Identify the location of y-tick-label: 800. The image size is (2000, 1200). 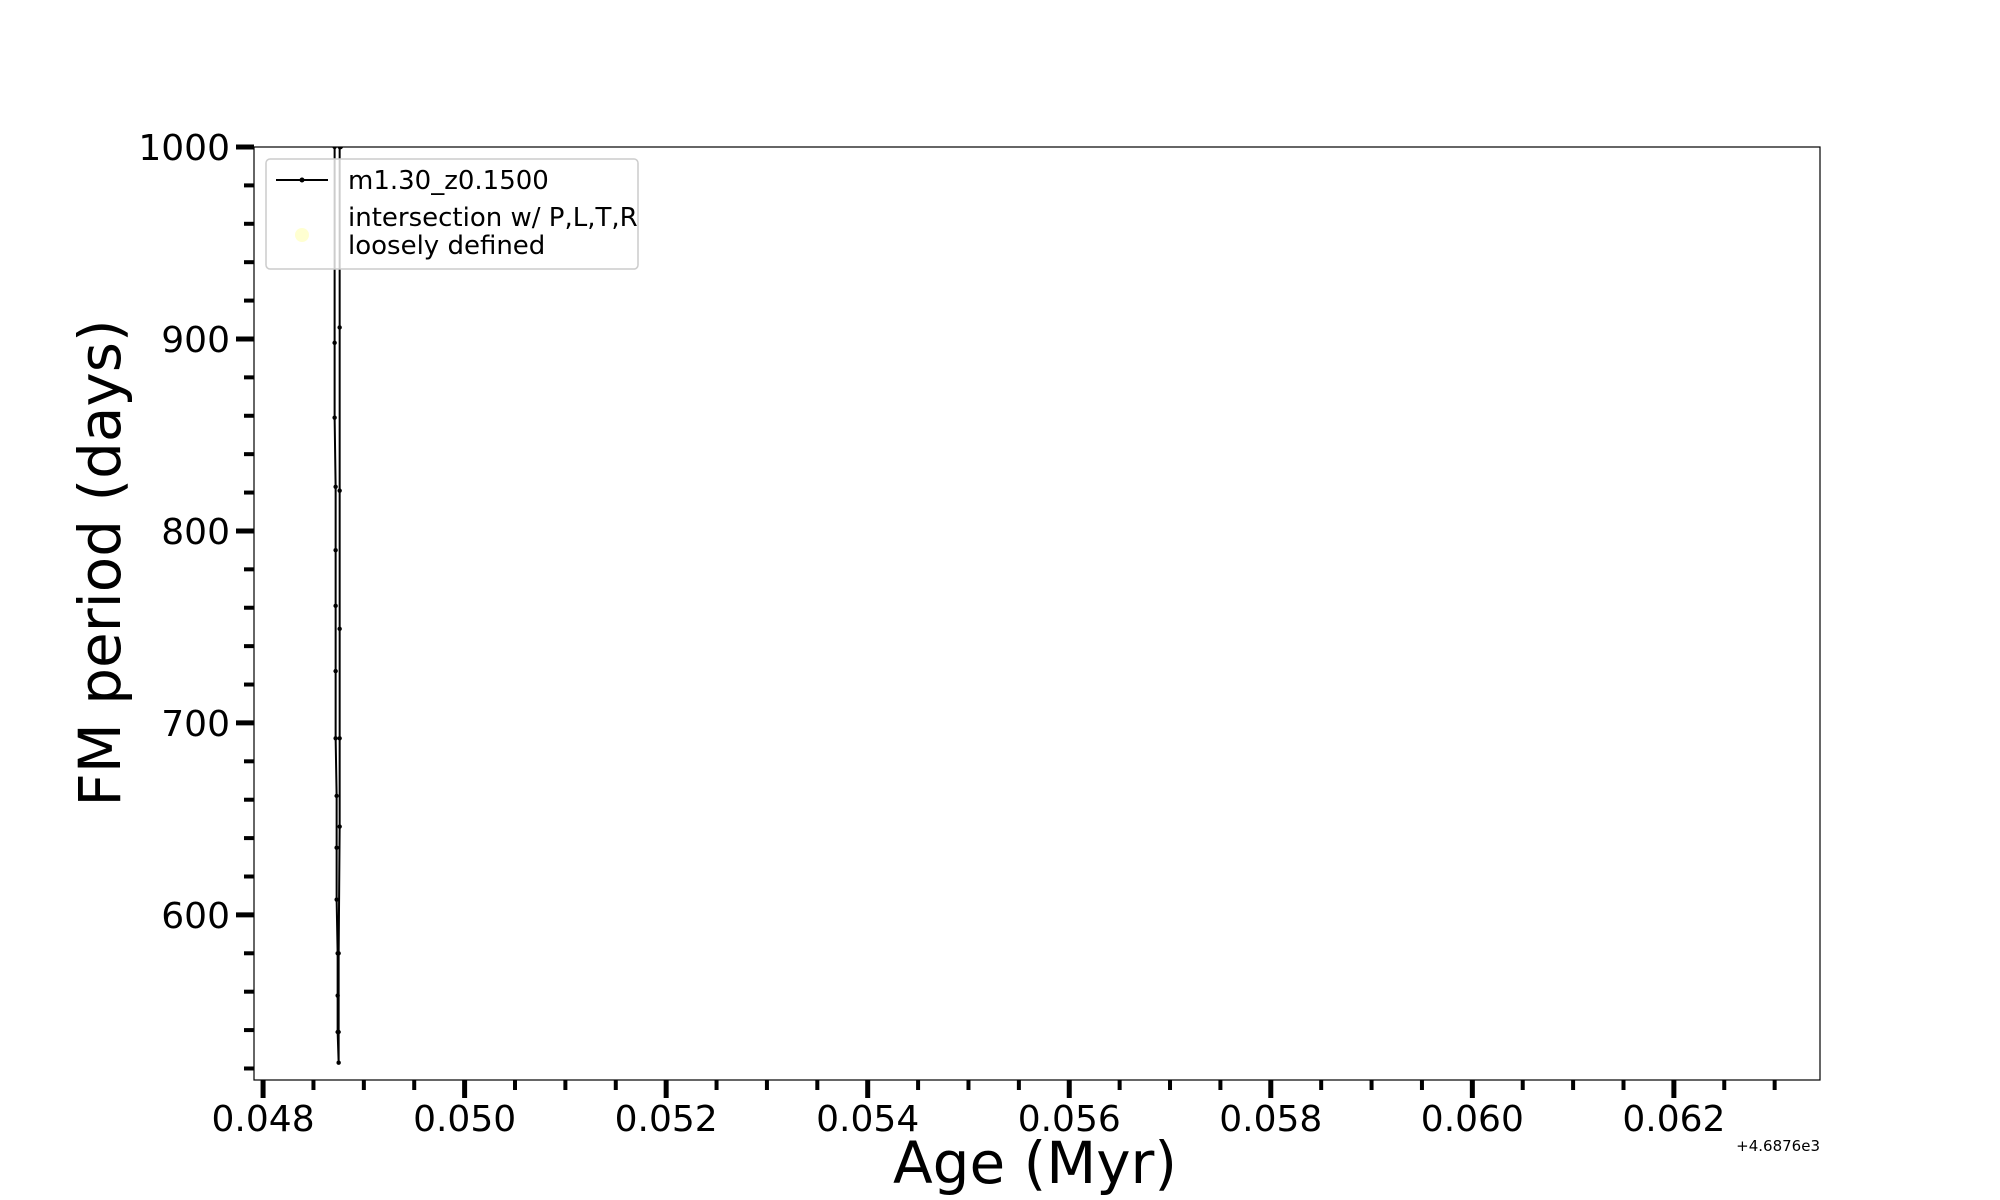
(195, 532).